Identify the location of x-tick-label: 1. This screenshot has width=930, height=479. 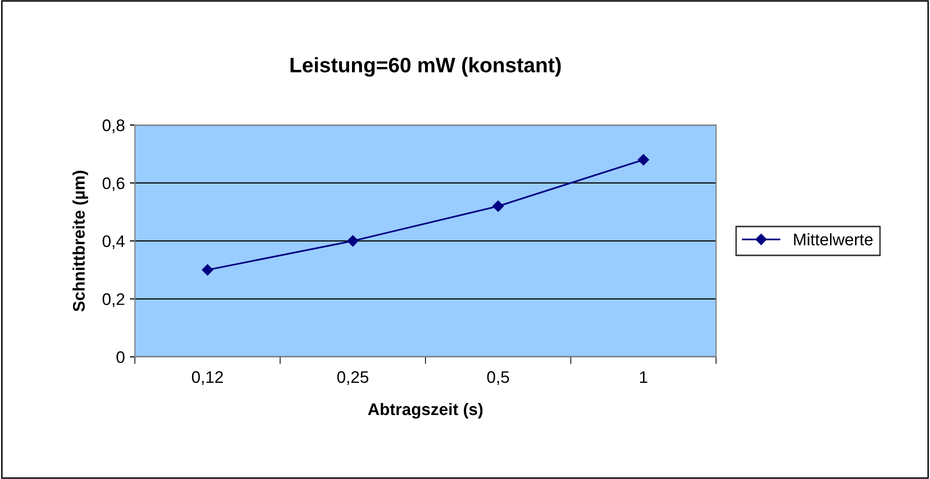
(644, 377).